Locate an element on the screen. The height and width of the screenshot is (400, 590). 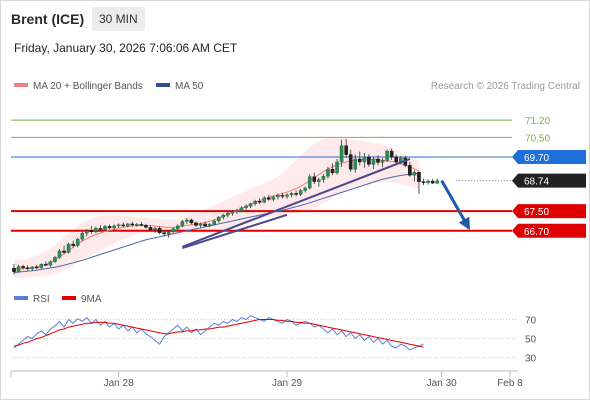
rsi-line is located at coordinates (218, 333).